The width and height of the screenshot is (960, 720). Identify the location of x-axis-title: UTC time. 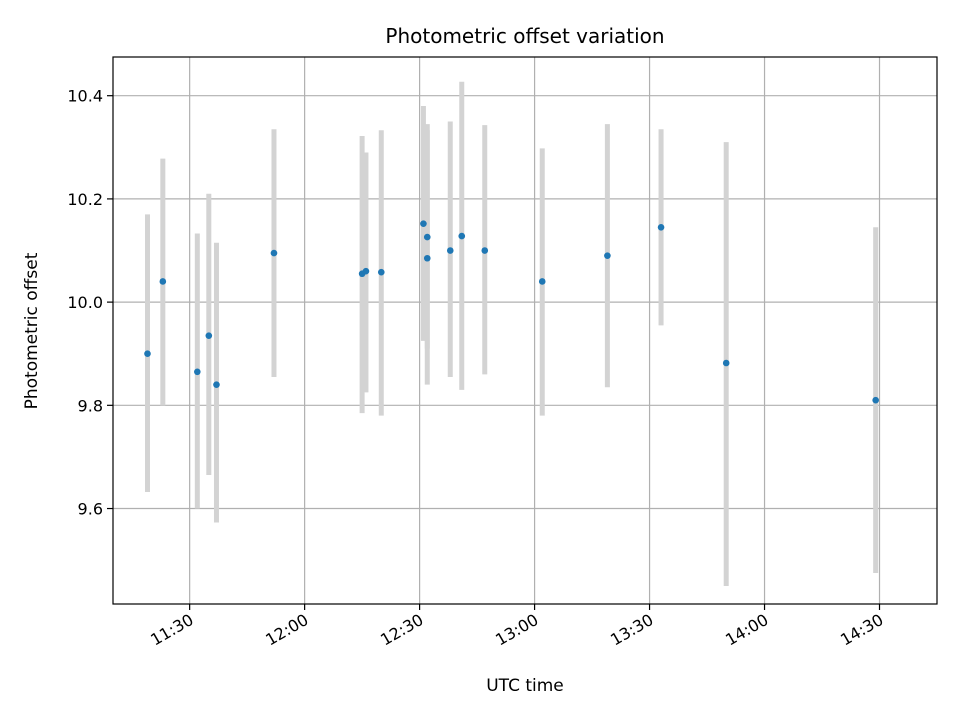
(525, 686).